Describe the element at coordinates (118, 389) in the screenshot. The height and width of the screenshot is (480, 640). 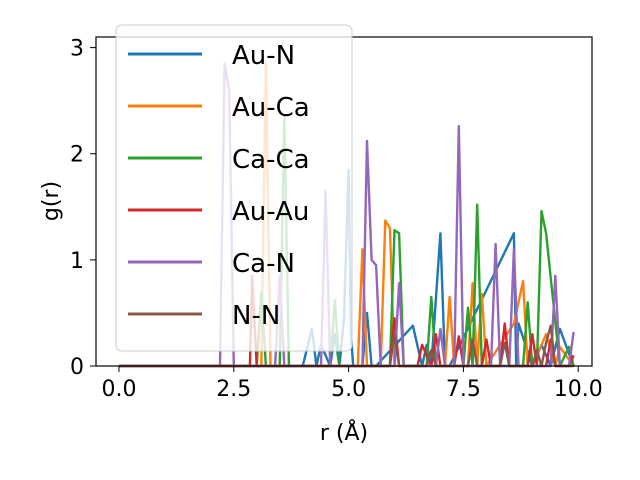
I see `x-tick-label: 0.0` at that location.